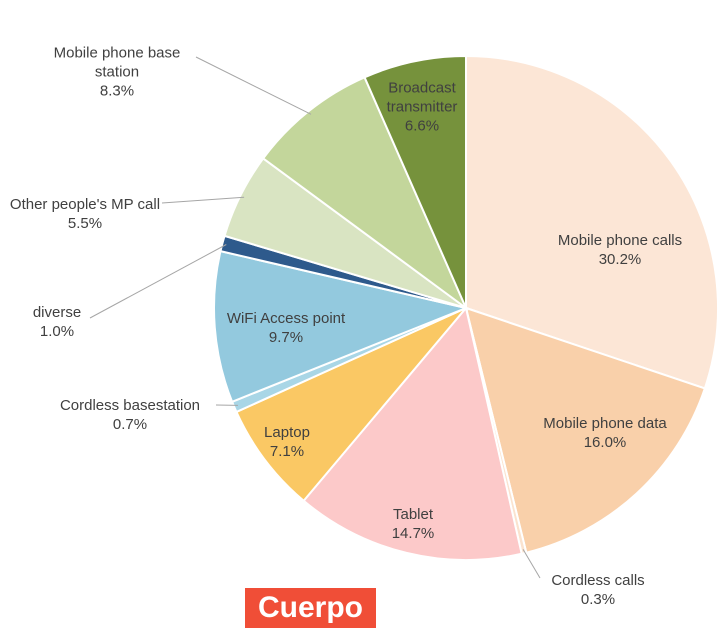 The height and width of the screenshot is (629, 723). What do you see at coordinates (620, 250) in the screenshot?
I see `slice-label: Mobile phone calls 30.2%` at bounding box center [620, 250].